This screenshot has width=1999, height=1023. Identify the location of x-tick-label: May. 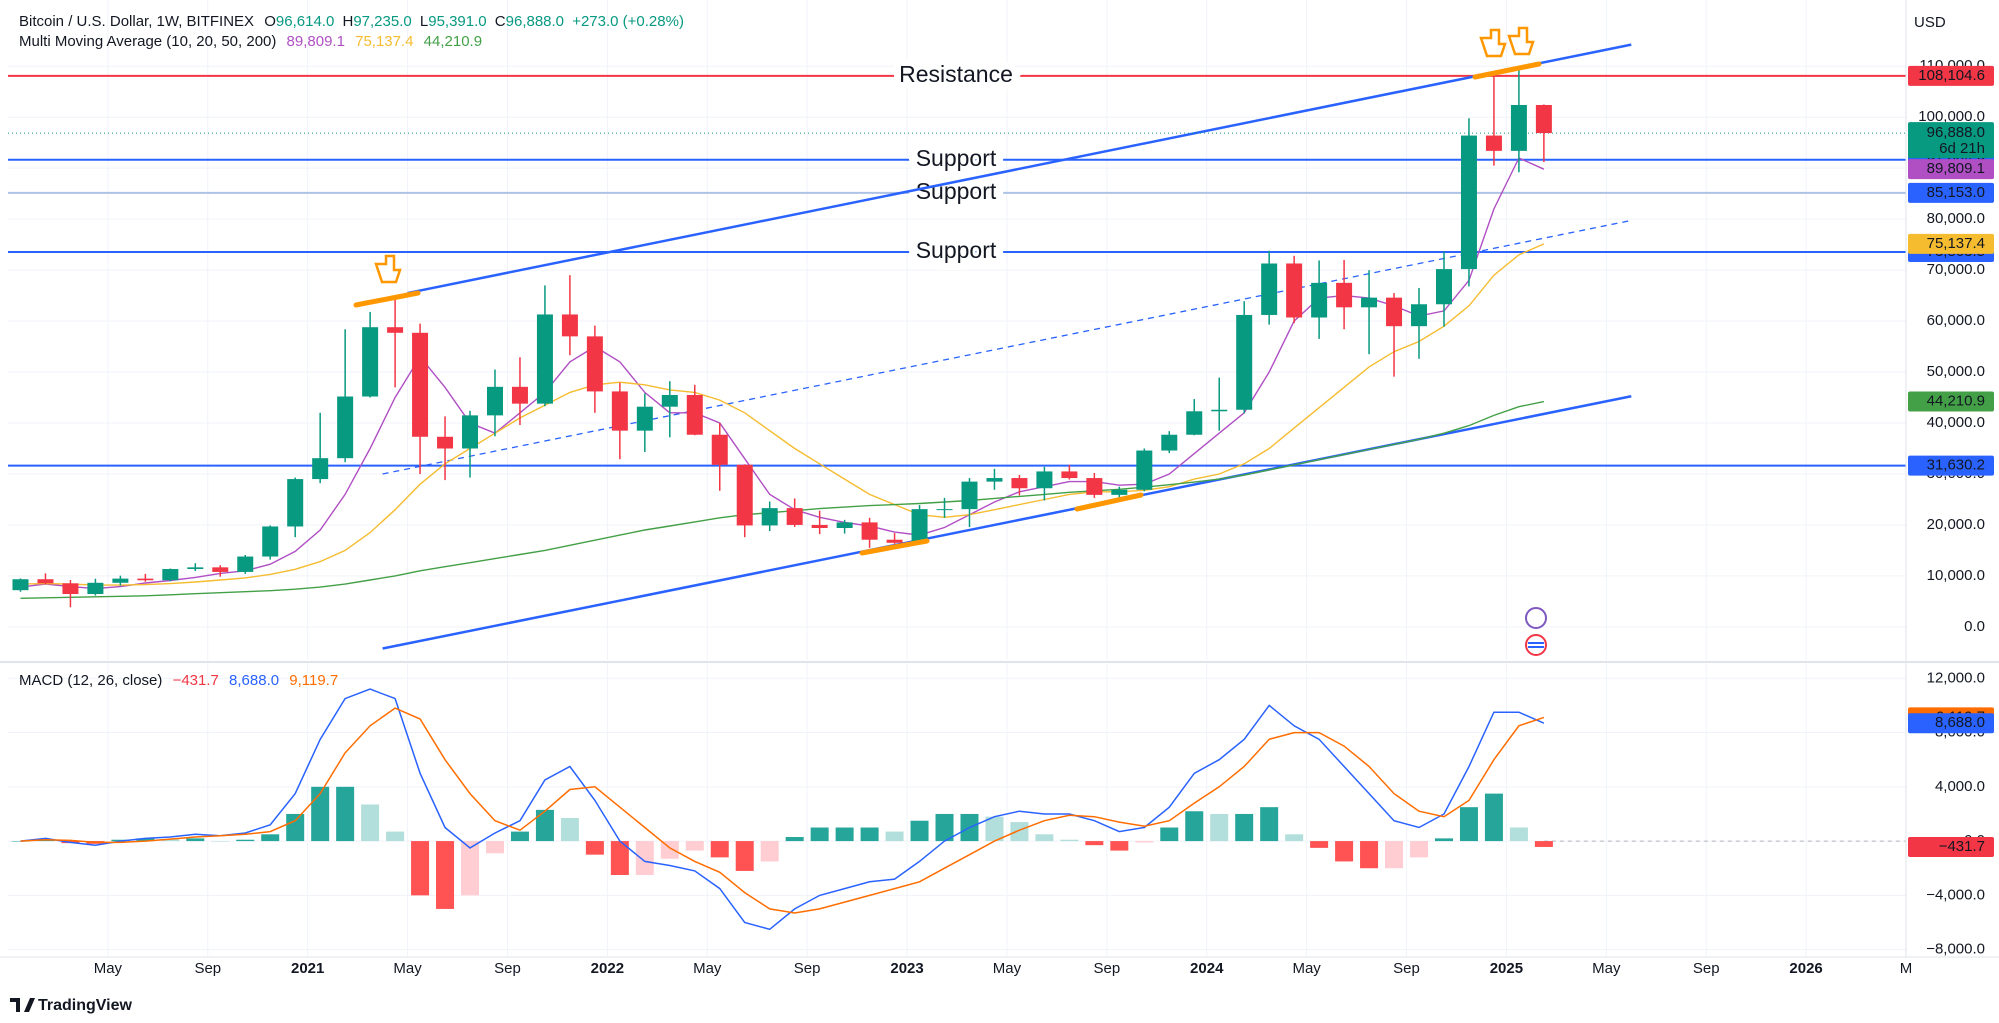
(407, 968).